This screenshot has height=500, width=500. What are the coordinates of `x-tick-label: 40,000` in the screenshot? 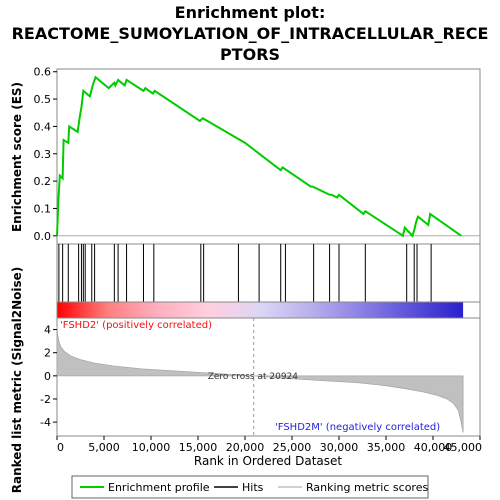 It's located at (433, 447).